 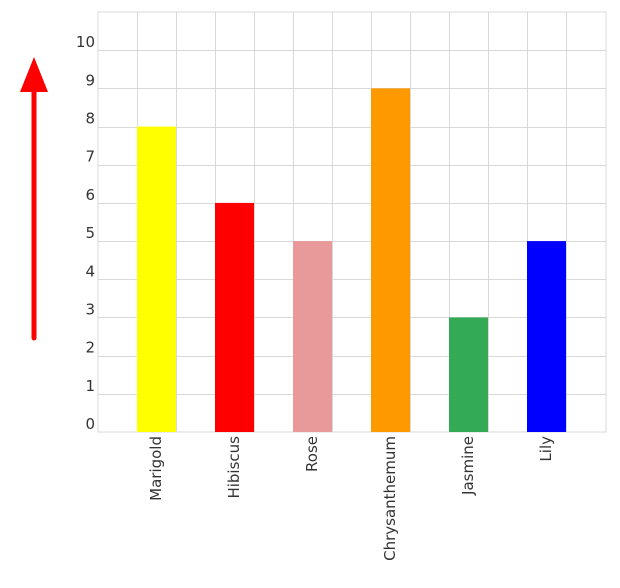 What do you see at coordinates (546, 449) in the screenshot?
I see `x-tick-label: Lily` at bounding box center [546, 449].